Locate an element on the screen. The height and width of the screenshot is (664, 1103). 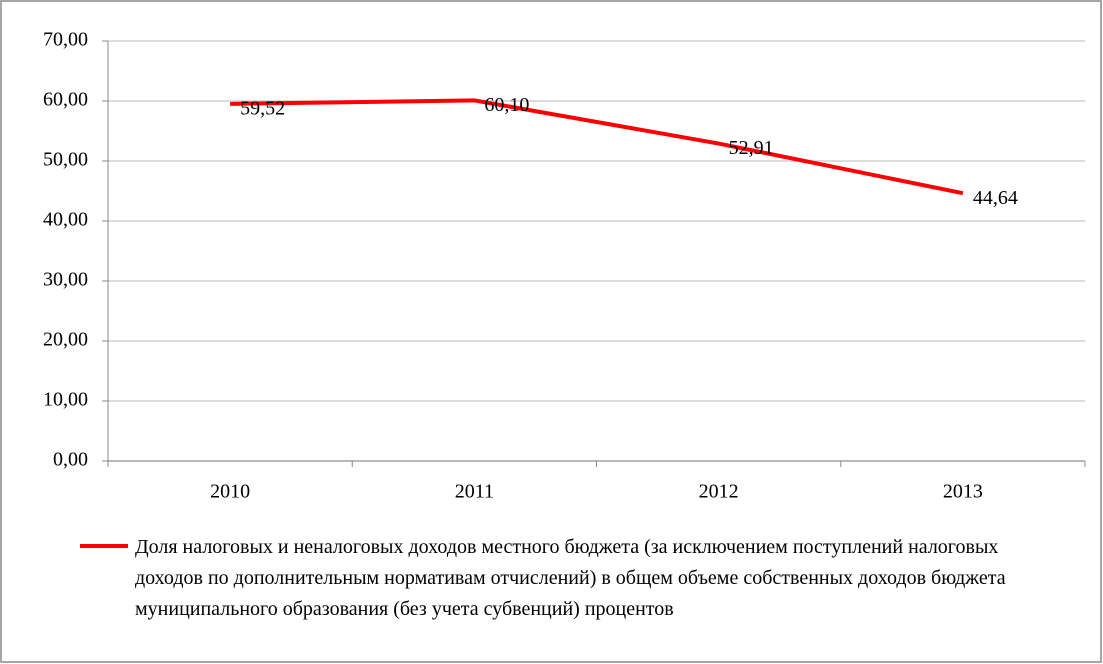
data-label: 60,10 is located at coordinates (506, 105).